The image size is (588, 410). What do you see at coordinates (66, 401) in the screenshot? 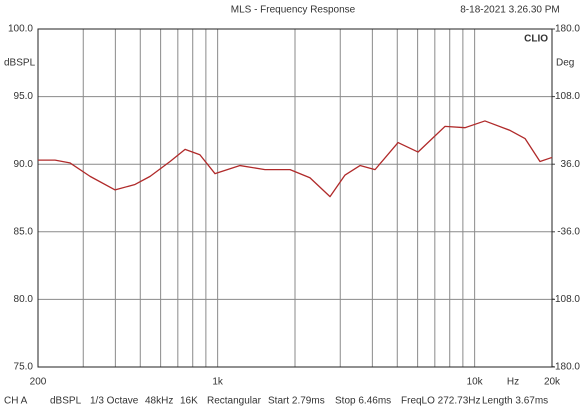
I see `status-item: dBSPL` at bounding box center [66, 401].